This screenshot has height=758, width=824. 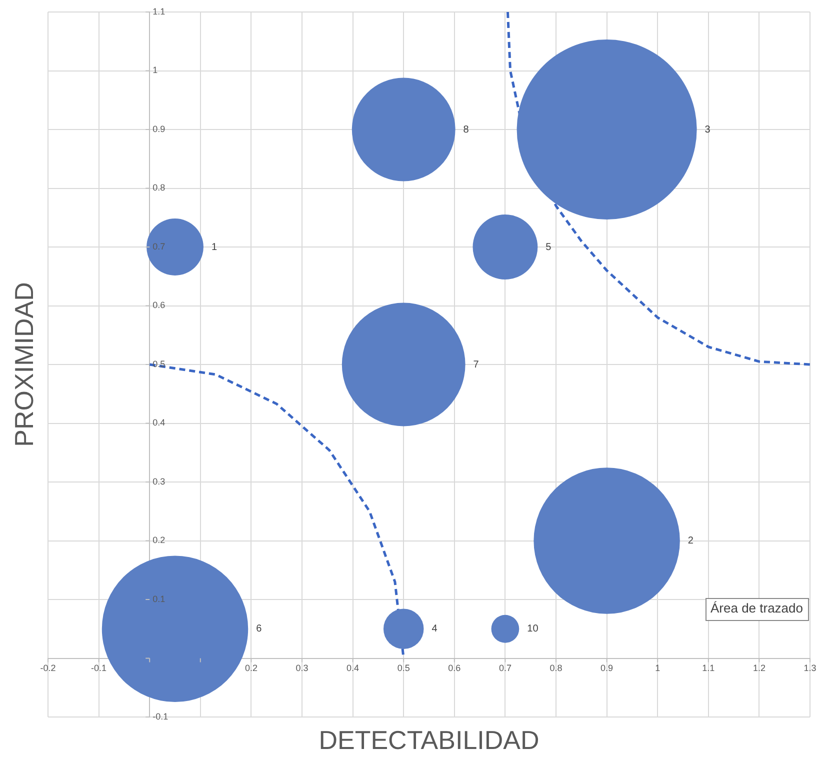 What do you see at coordinates (251, 668) in the screenshot?
I see `x-tick-label: 0.2` at bounding box center [251, 668].